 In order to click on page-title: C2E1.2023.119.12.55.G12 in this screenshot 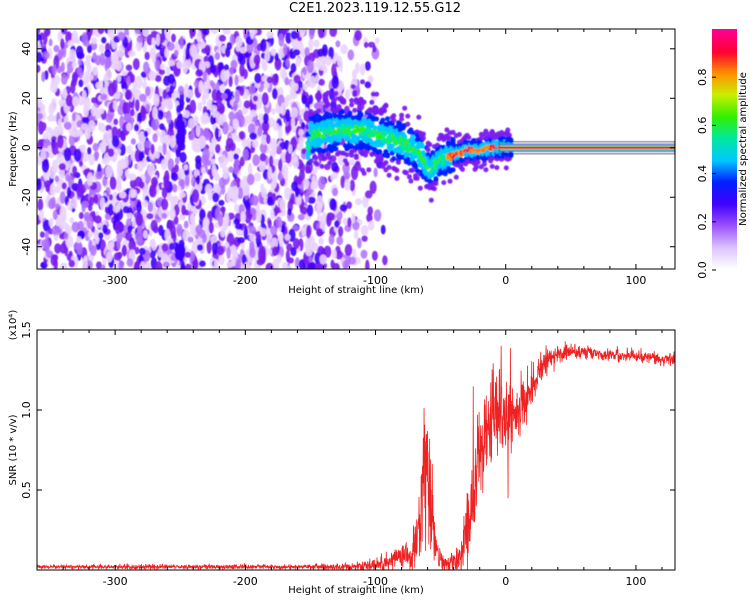, I will do `click(375, 8)`.